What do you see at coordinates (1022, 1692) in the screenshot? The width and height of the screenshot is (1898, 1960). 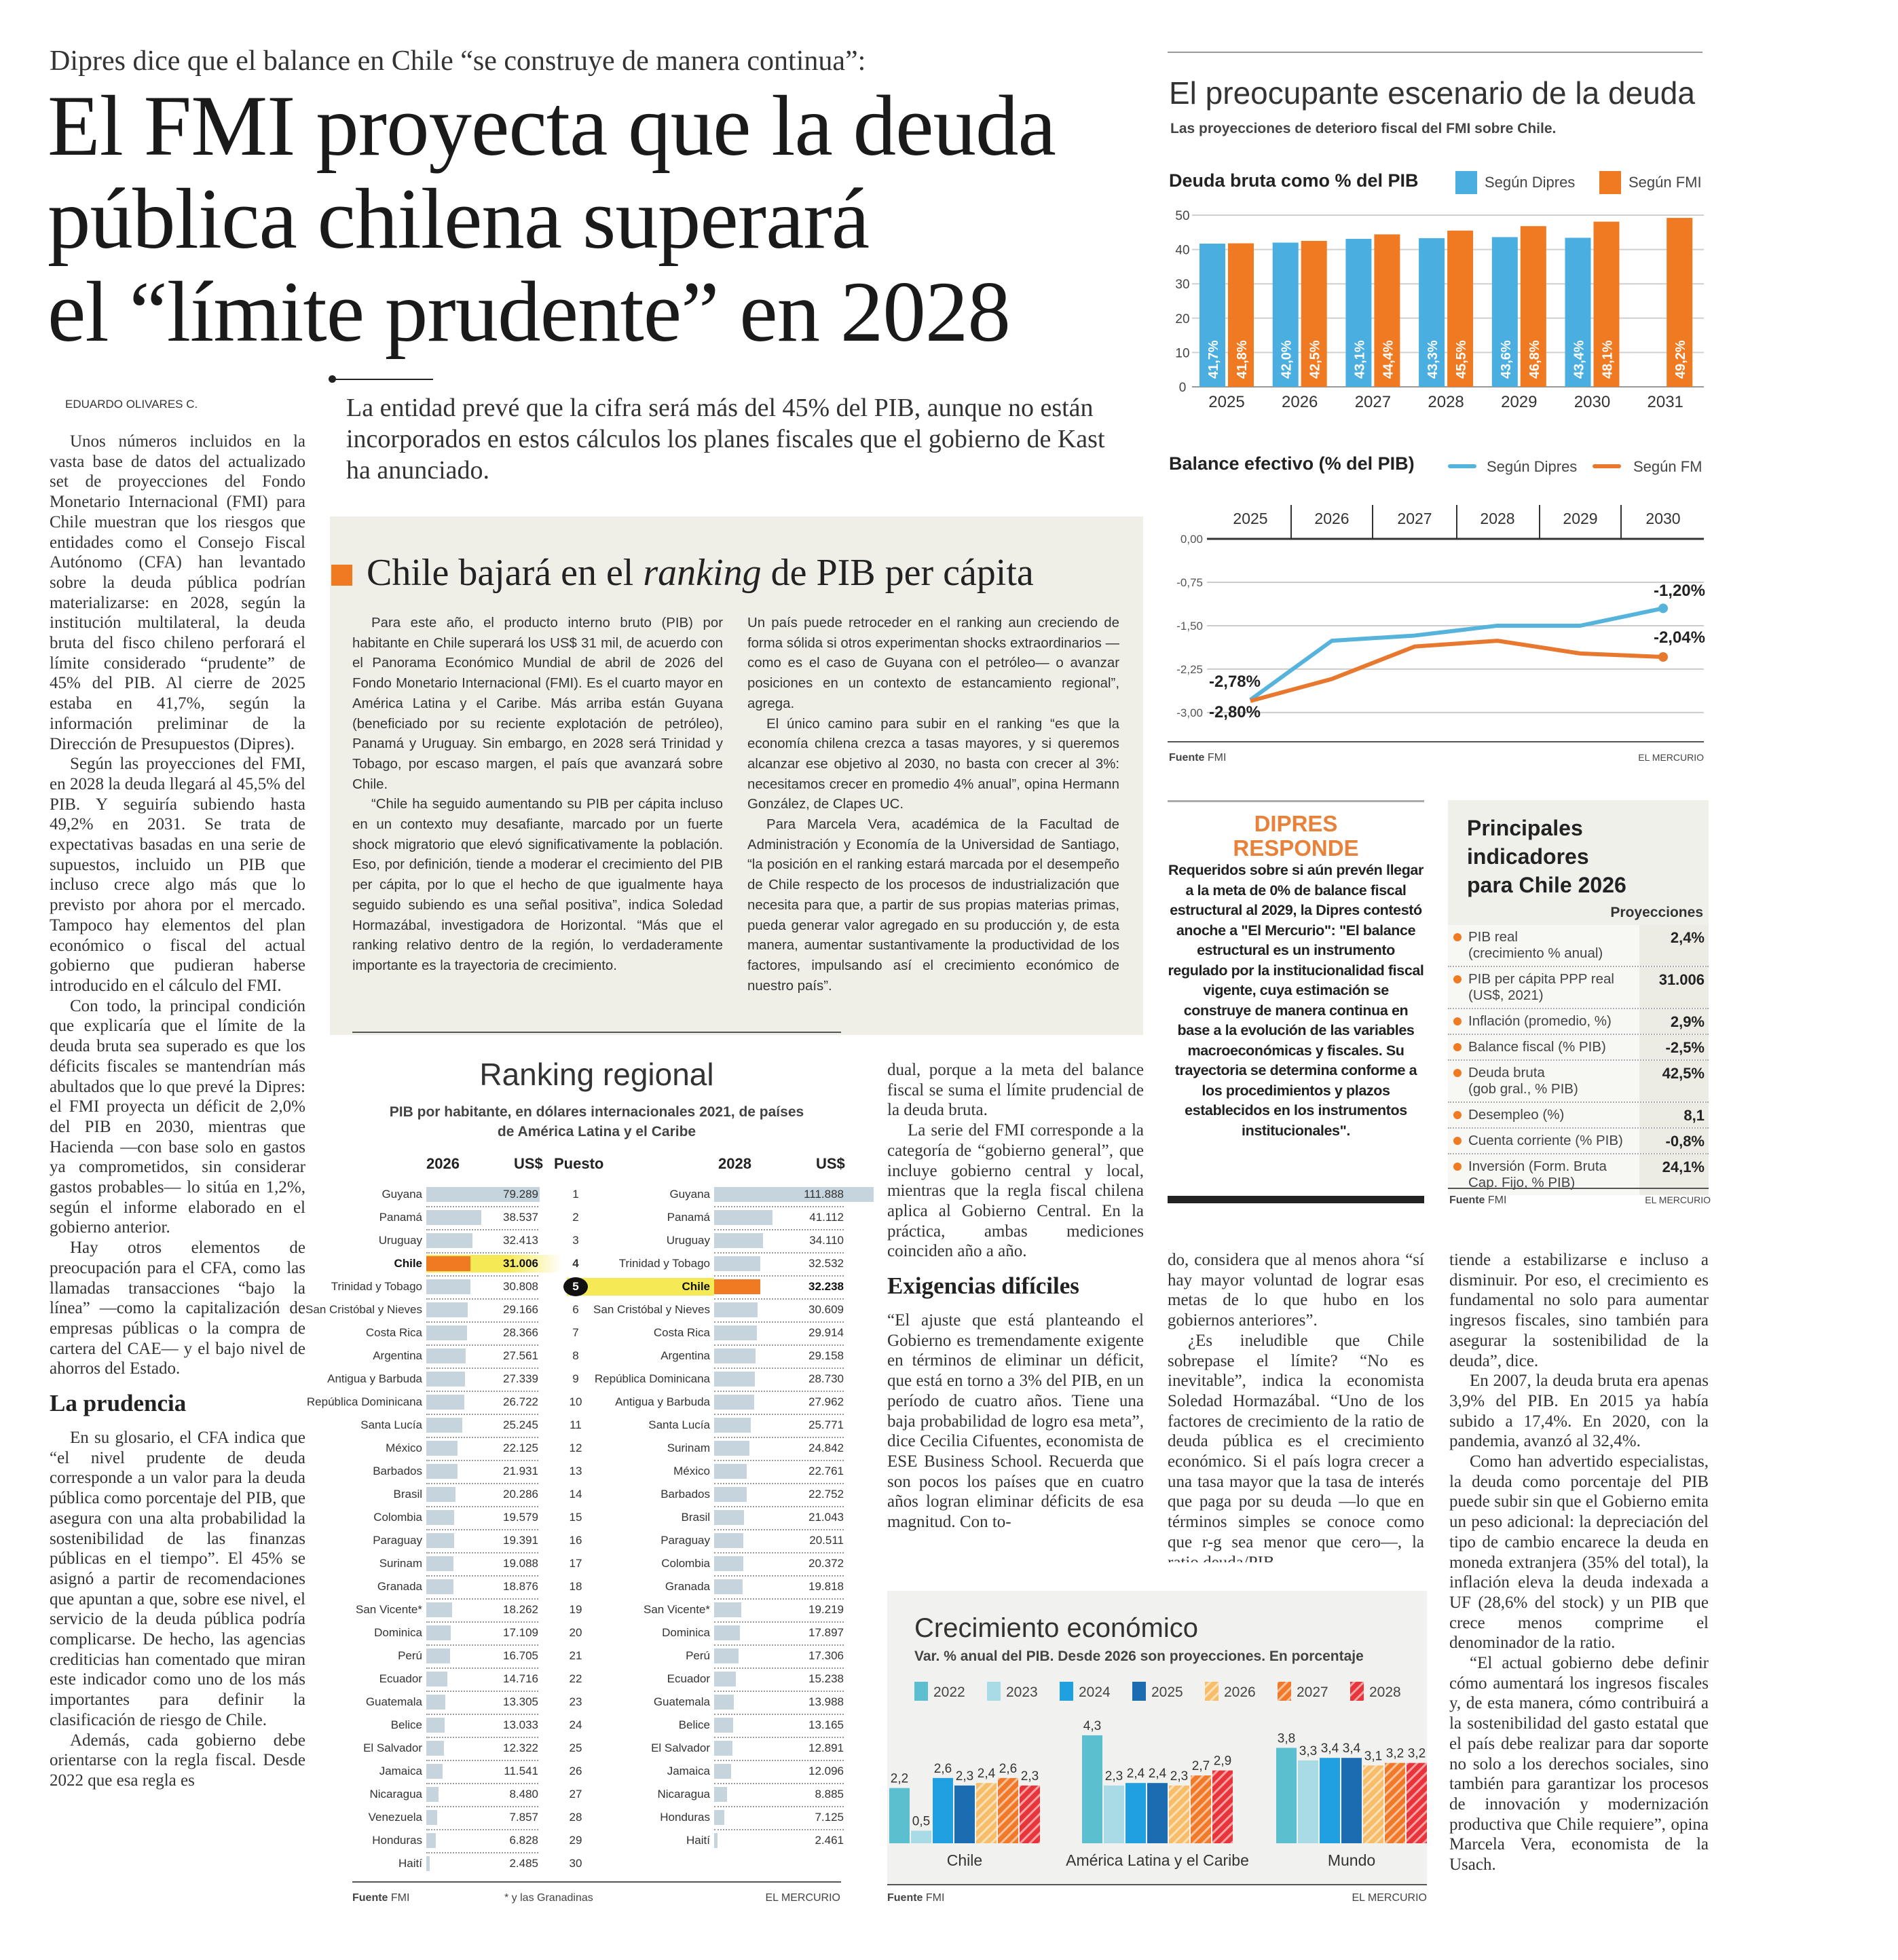 I see `legend-label: 2023` at bounding box center [1022, 1692].